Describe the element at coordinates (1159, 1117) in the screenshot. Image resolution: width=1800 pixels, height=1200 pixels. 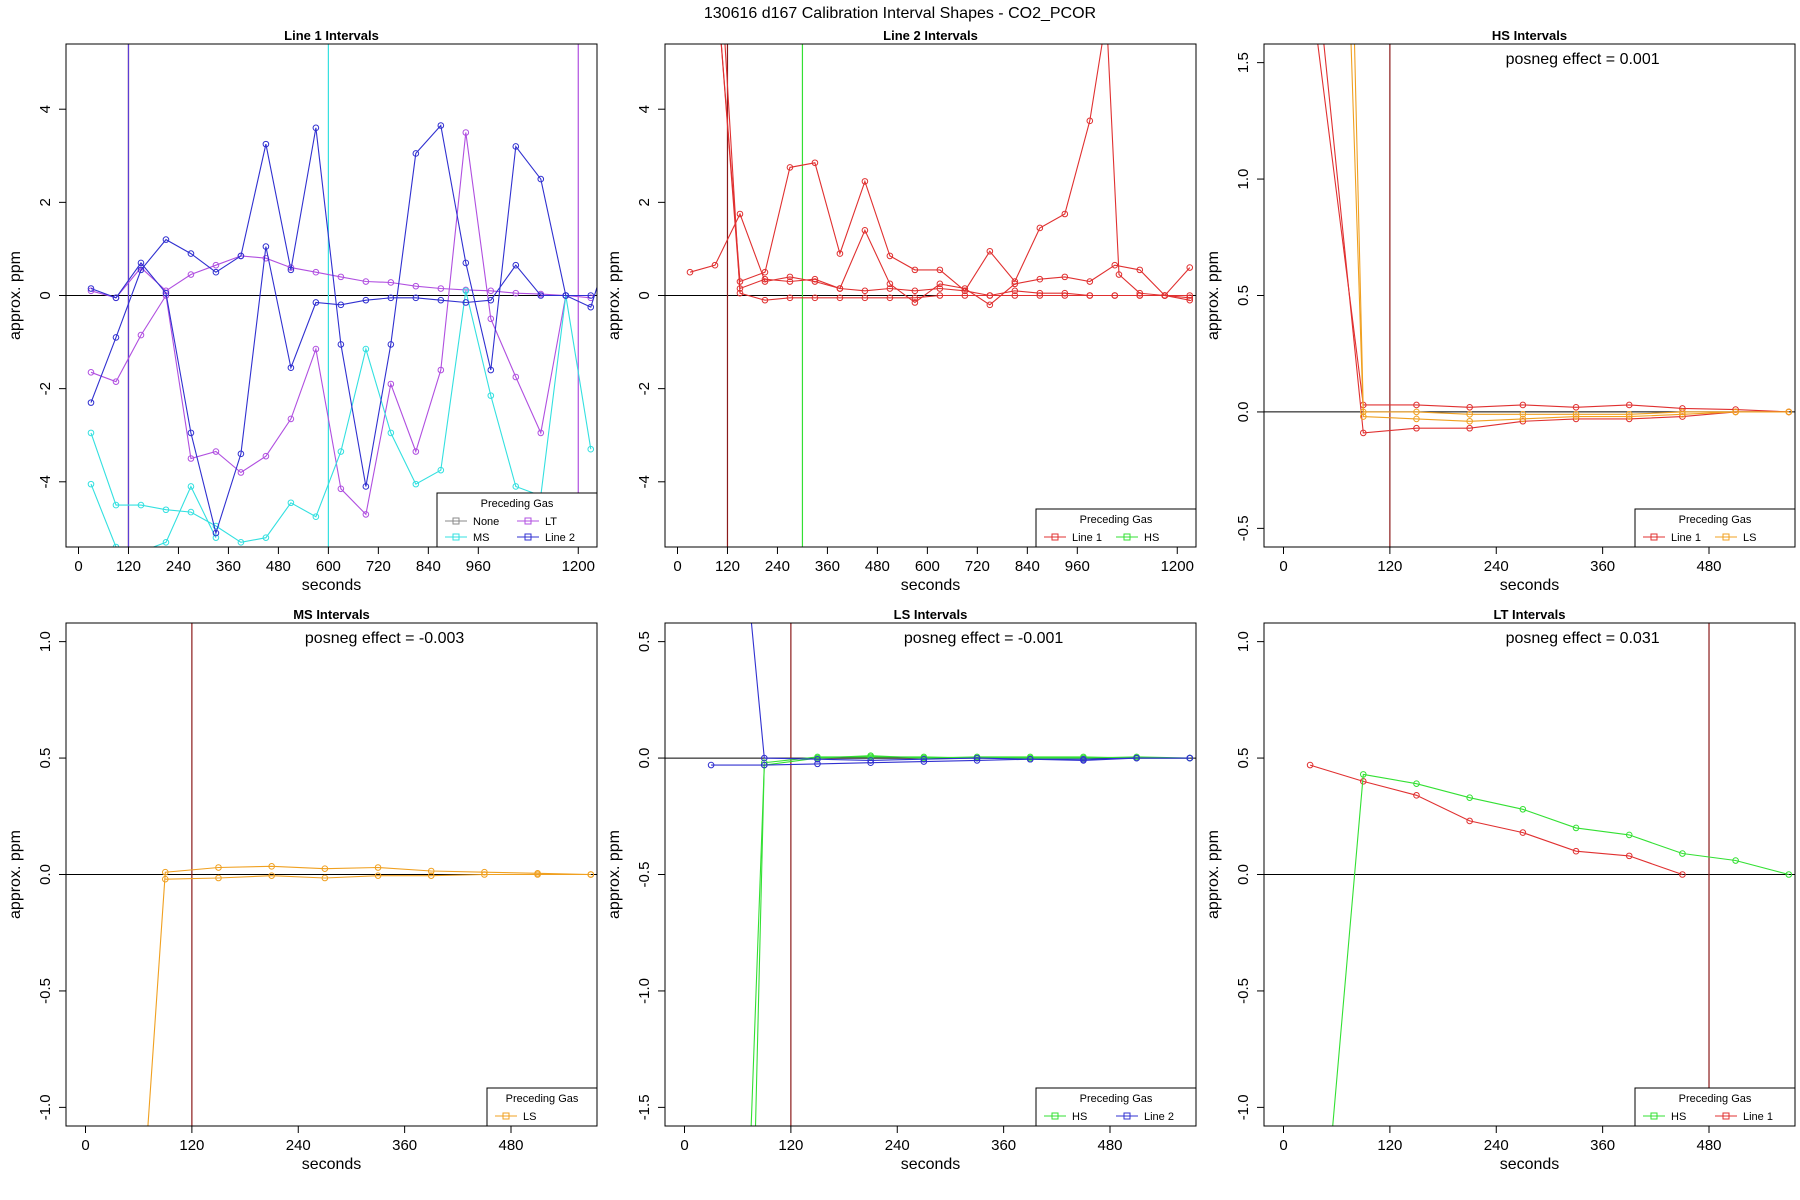
I see `legend-label: Line 2` at that location.